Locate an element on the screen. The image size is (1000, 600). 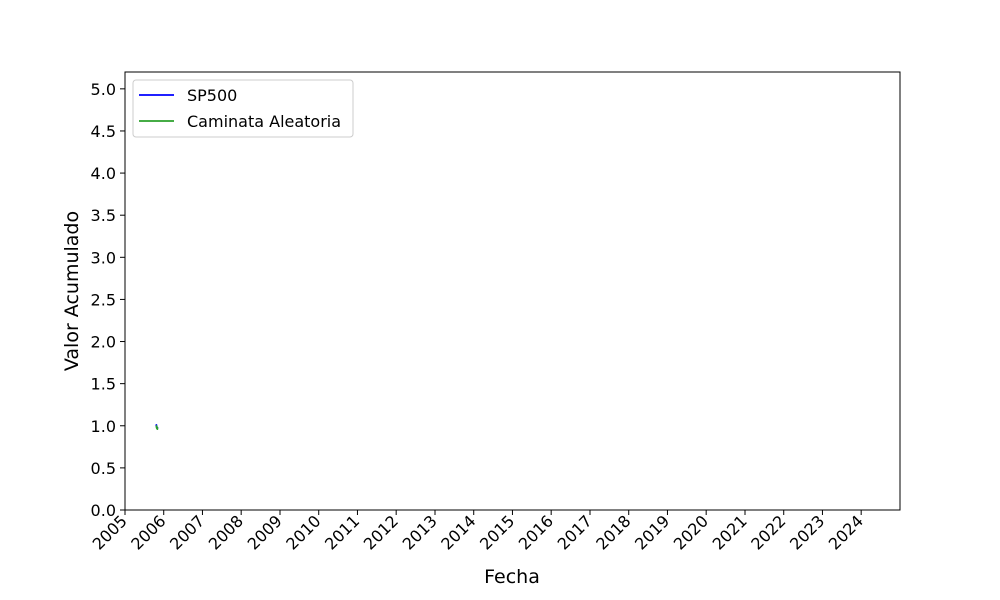
series-layer is located at coordinates (157, 427).